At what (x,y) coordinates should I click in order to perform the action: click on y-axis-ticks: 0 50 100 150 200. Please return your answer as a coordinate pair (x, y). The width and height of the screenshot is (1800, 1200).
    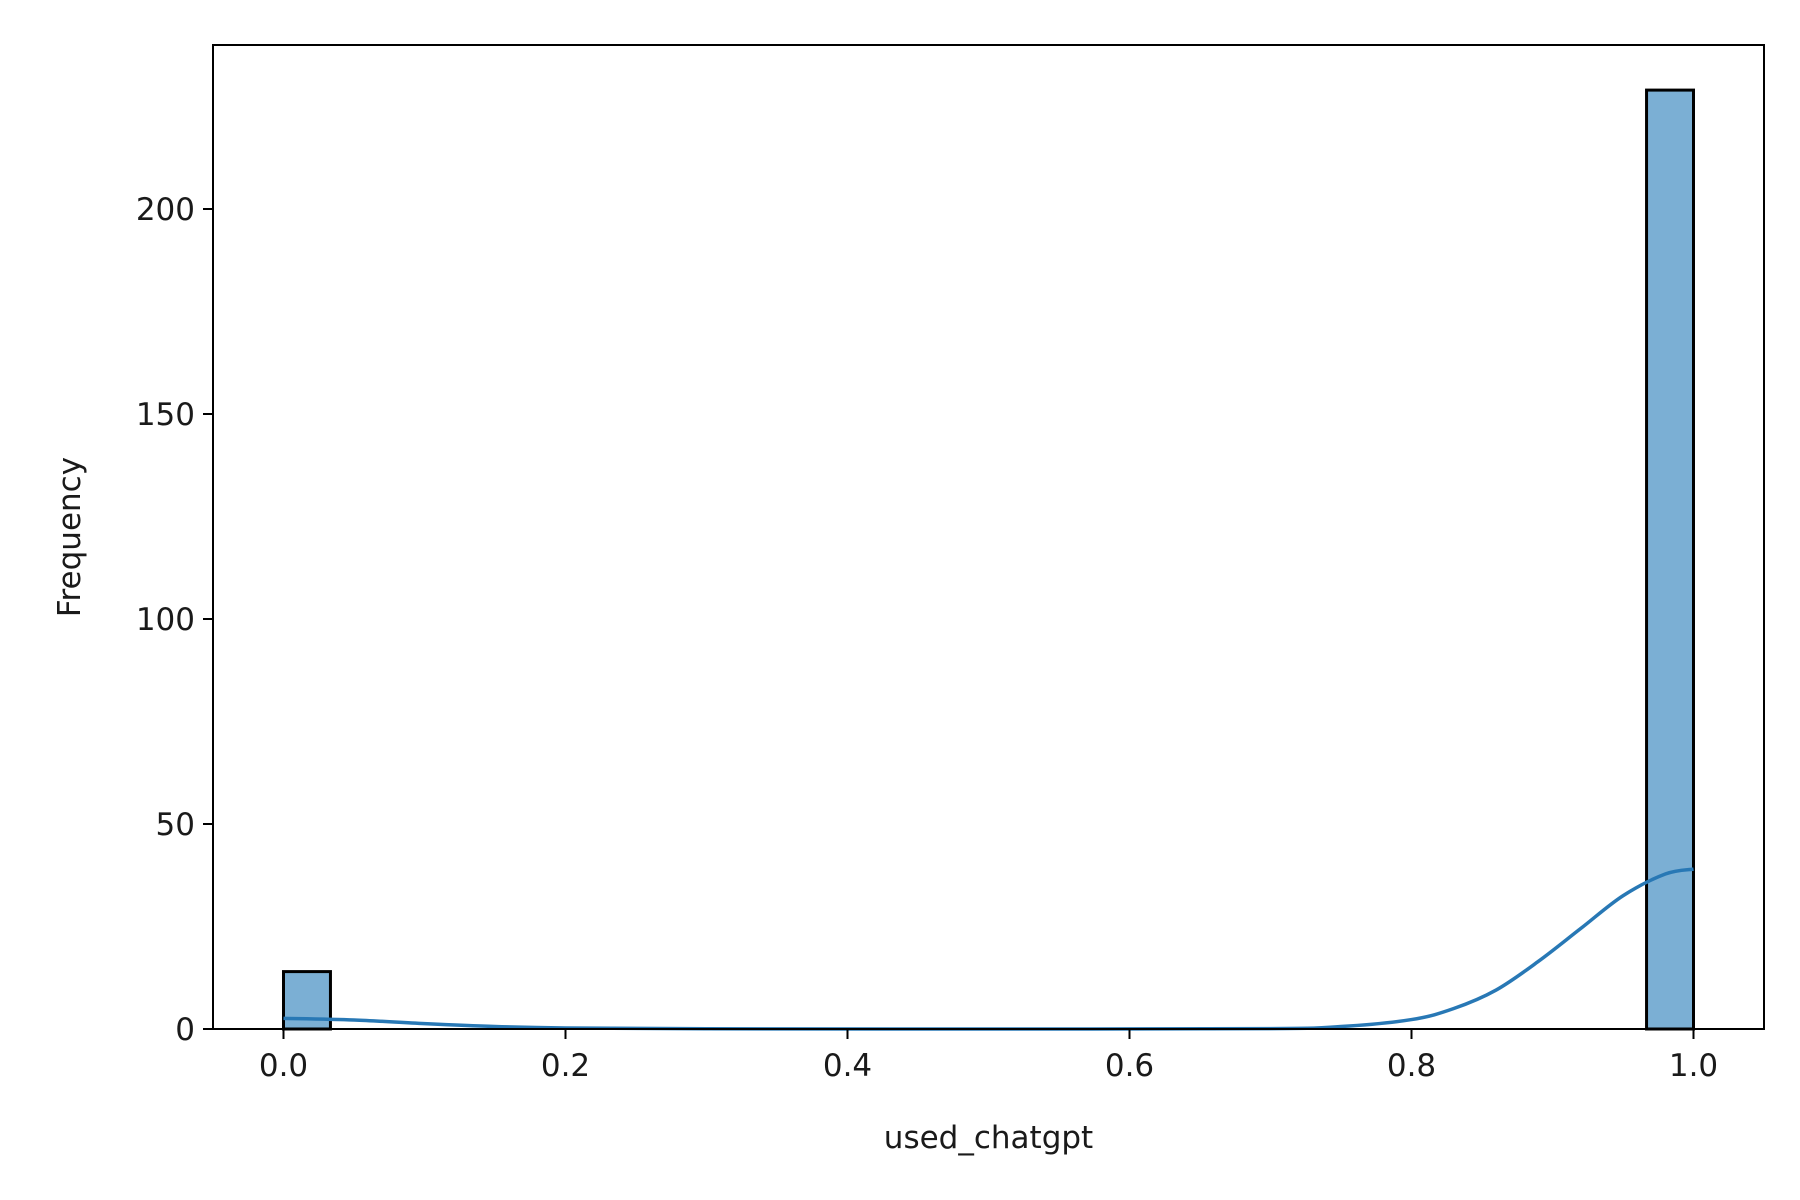
    Looking at the image, I should click on (174, 620).